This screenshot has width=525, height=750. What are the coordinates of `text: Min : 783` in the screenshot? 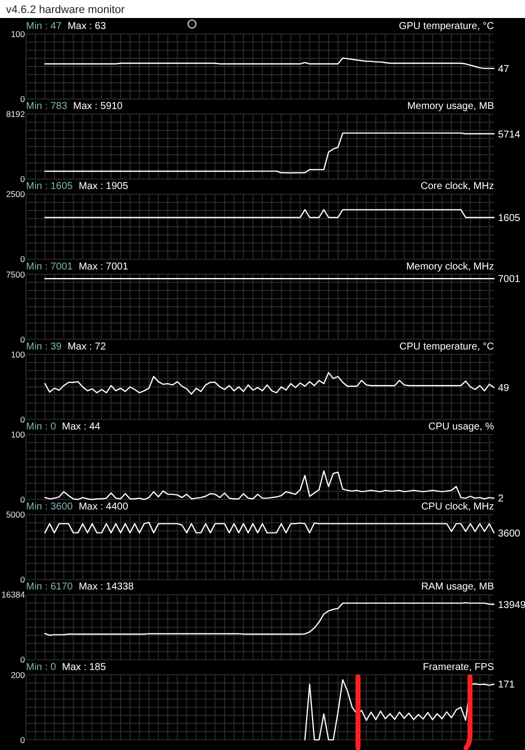 It's located at (47, 106).